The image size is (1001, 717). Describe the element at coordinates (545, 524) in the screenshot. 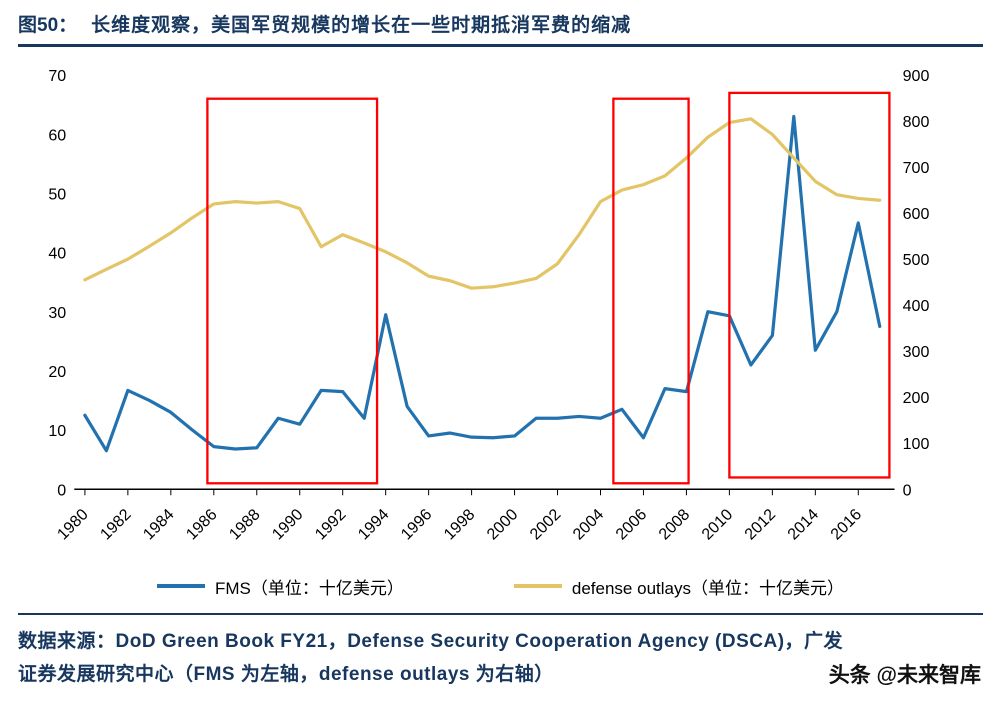

I see `svg-text: 2002` at that location.